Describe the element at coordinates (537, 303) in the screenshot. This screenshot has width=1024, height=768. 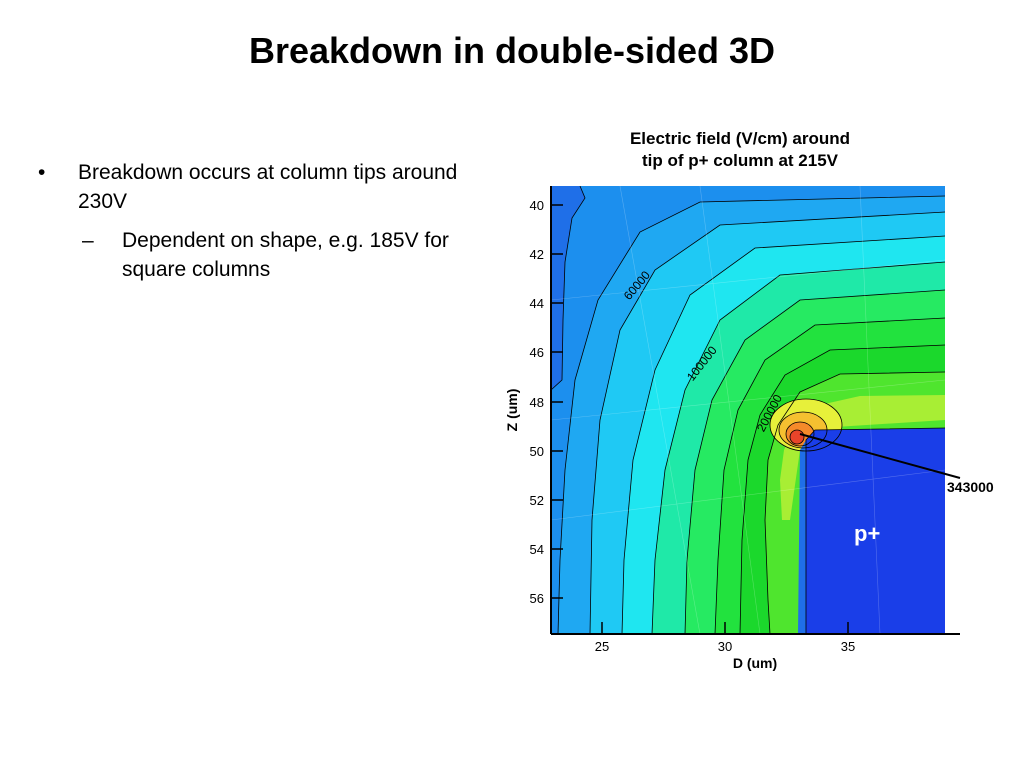
I see `y-tick-label: 44` at that location.